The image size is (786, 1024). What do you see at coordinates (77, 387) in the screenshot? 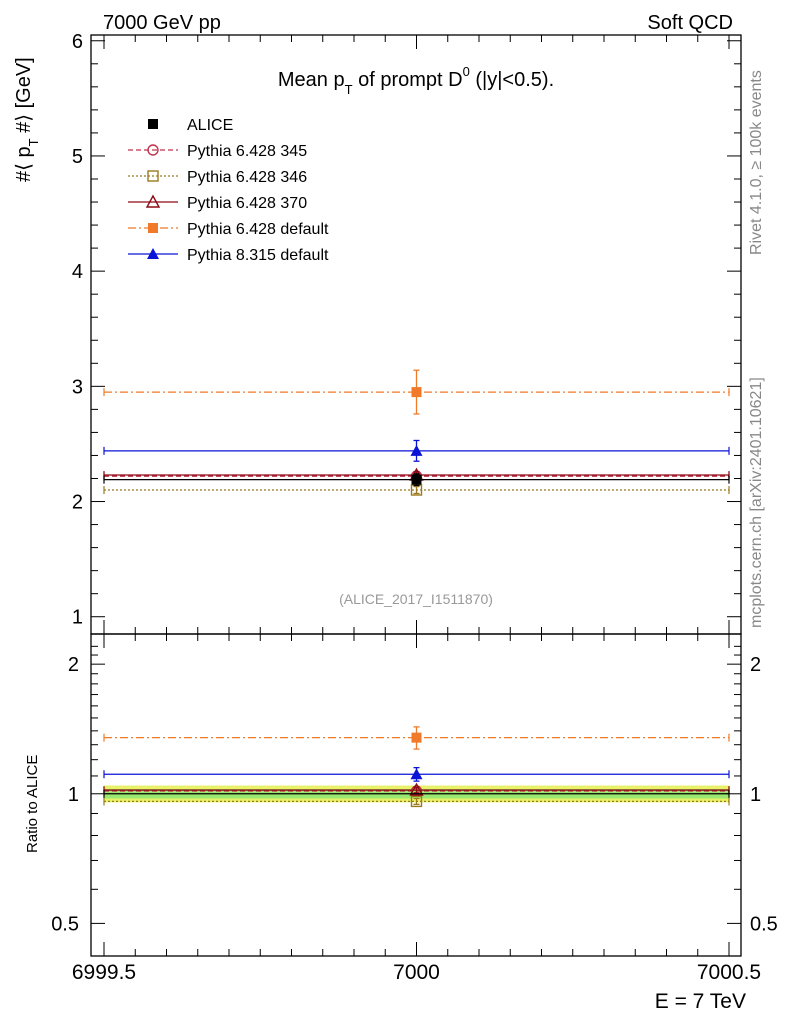
I see `main-y-tick-label: 3` at bounding box center [77, 387].